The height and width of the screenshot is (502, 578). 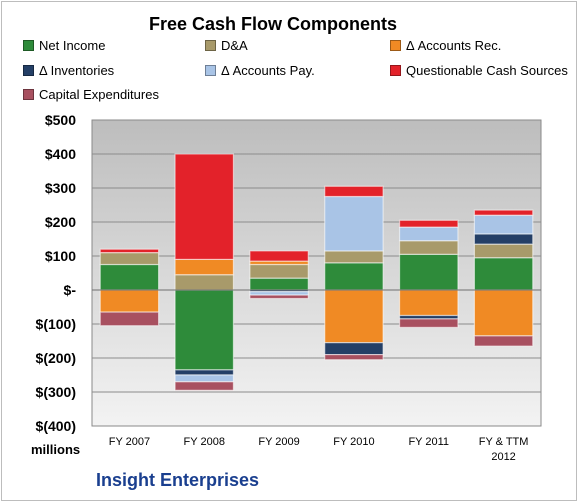 What do you see at coordinates (99, 94) in the screenshot?
I see `legend-label-capex: Capital Expenditures` at bounding box center [99, 94].